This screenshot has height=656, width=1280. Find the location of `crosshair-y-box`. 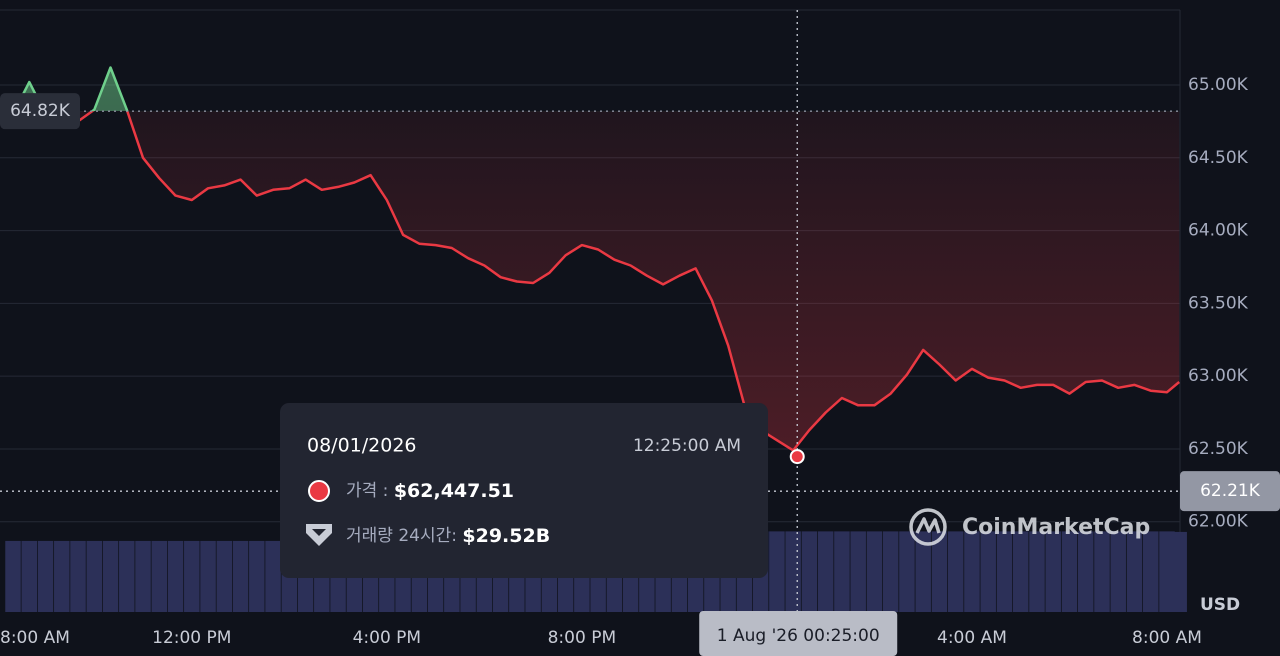

crosshair-y-box is located at coordinates (1230, 491).